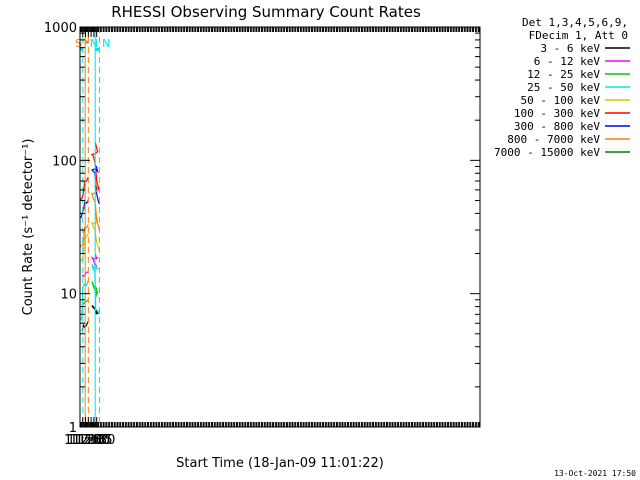  I want to click on legend-header-line-1: Det 1,3,4,5,6,9,, so click(575, 22).